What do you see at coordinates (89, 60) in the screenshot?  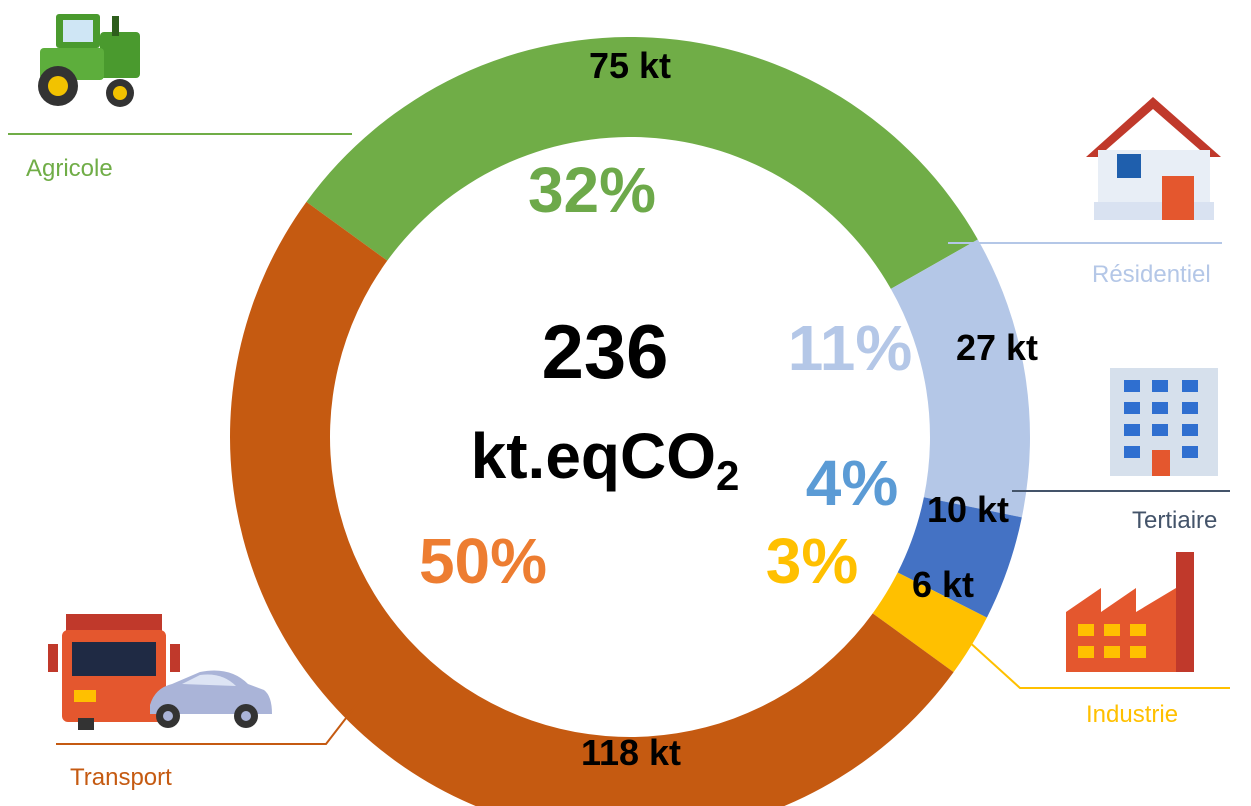 I see `tractor-icon` at bounding box center [89, 60].